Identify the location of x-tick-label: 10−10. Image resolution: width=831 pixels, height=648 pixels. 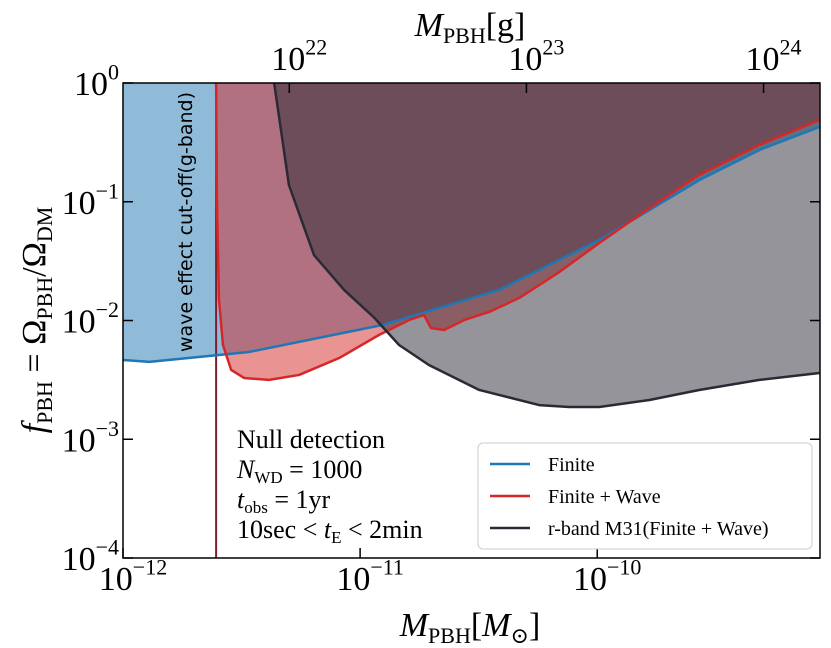
(607, 576).